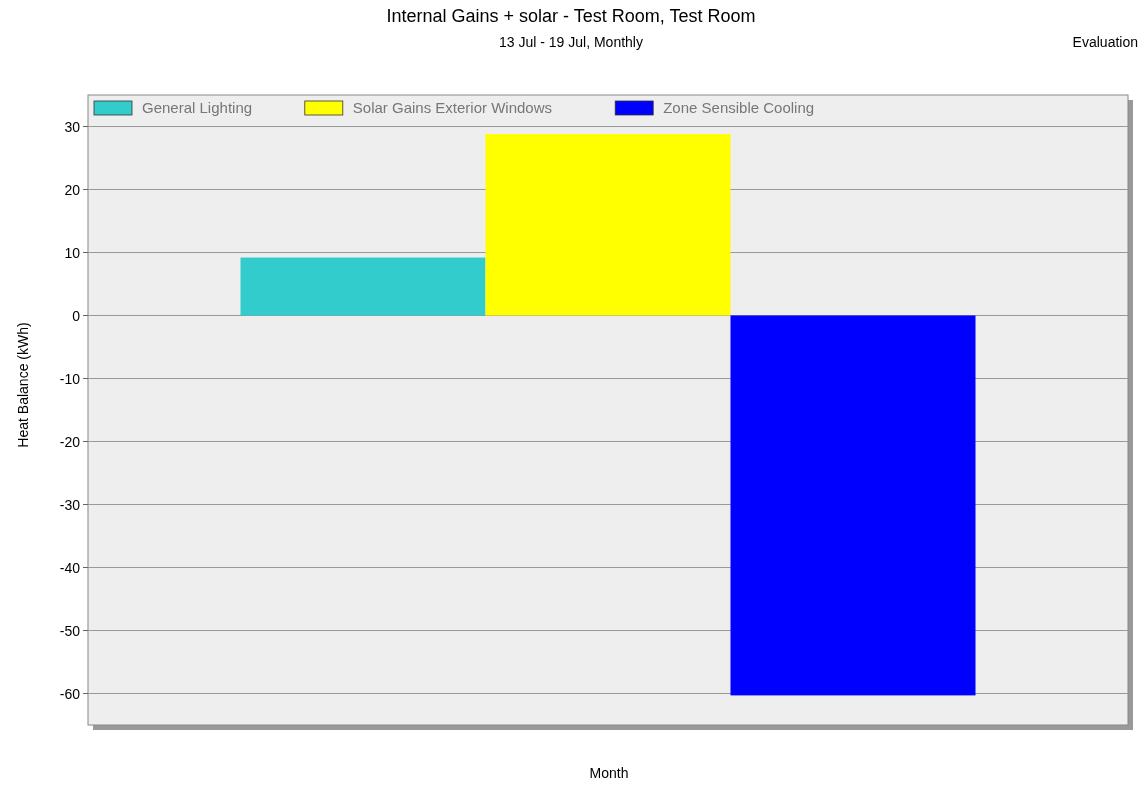 The height and width of the screenshot is (785, 1142). What do you see at coordinates (1105, 42) in the screenshot?
I see `text: Evaluation` at bounding box center [1105, 42].